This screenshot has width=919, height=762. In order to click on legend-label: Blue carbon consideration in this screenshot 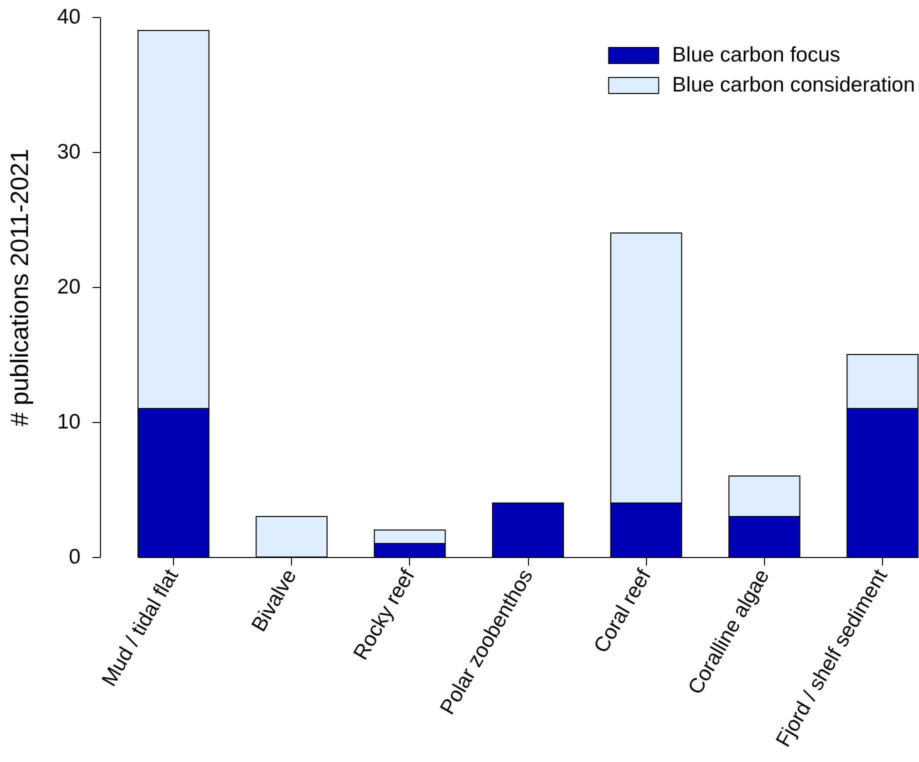, I will do `click(794, 85)`.